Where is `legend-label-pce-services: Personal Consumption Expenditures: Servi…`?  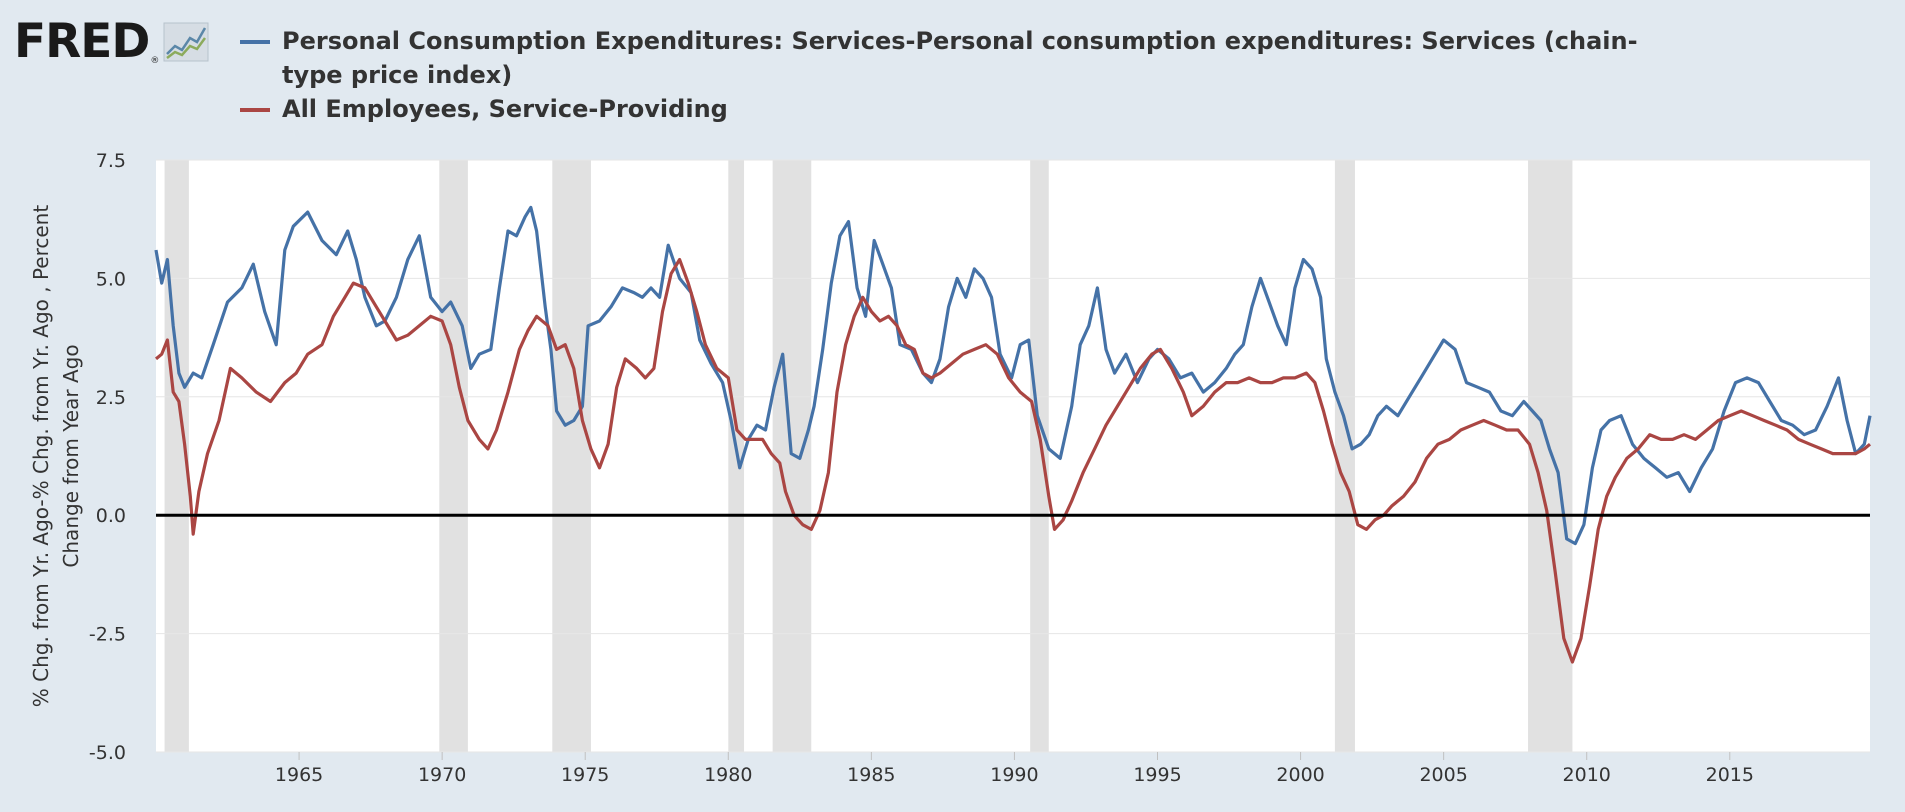 legend-label-pce-services: Personal Consumption Expenditures: Servi… is located at coordinates (960, 58).